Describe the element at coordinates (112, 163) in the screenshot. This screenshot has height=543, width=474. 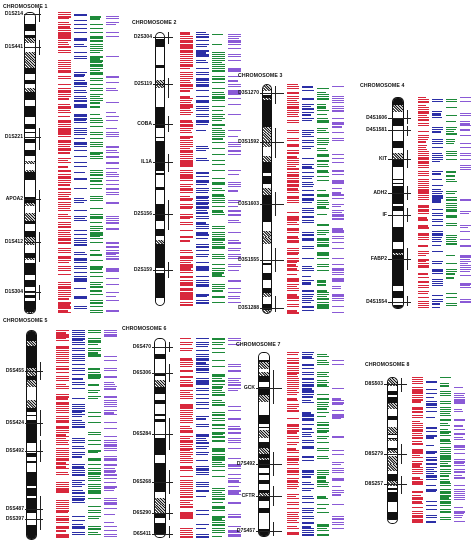
I see `allele-column` at that location.